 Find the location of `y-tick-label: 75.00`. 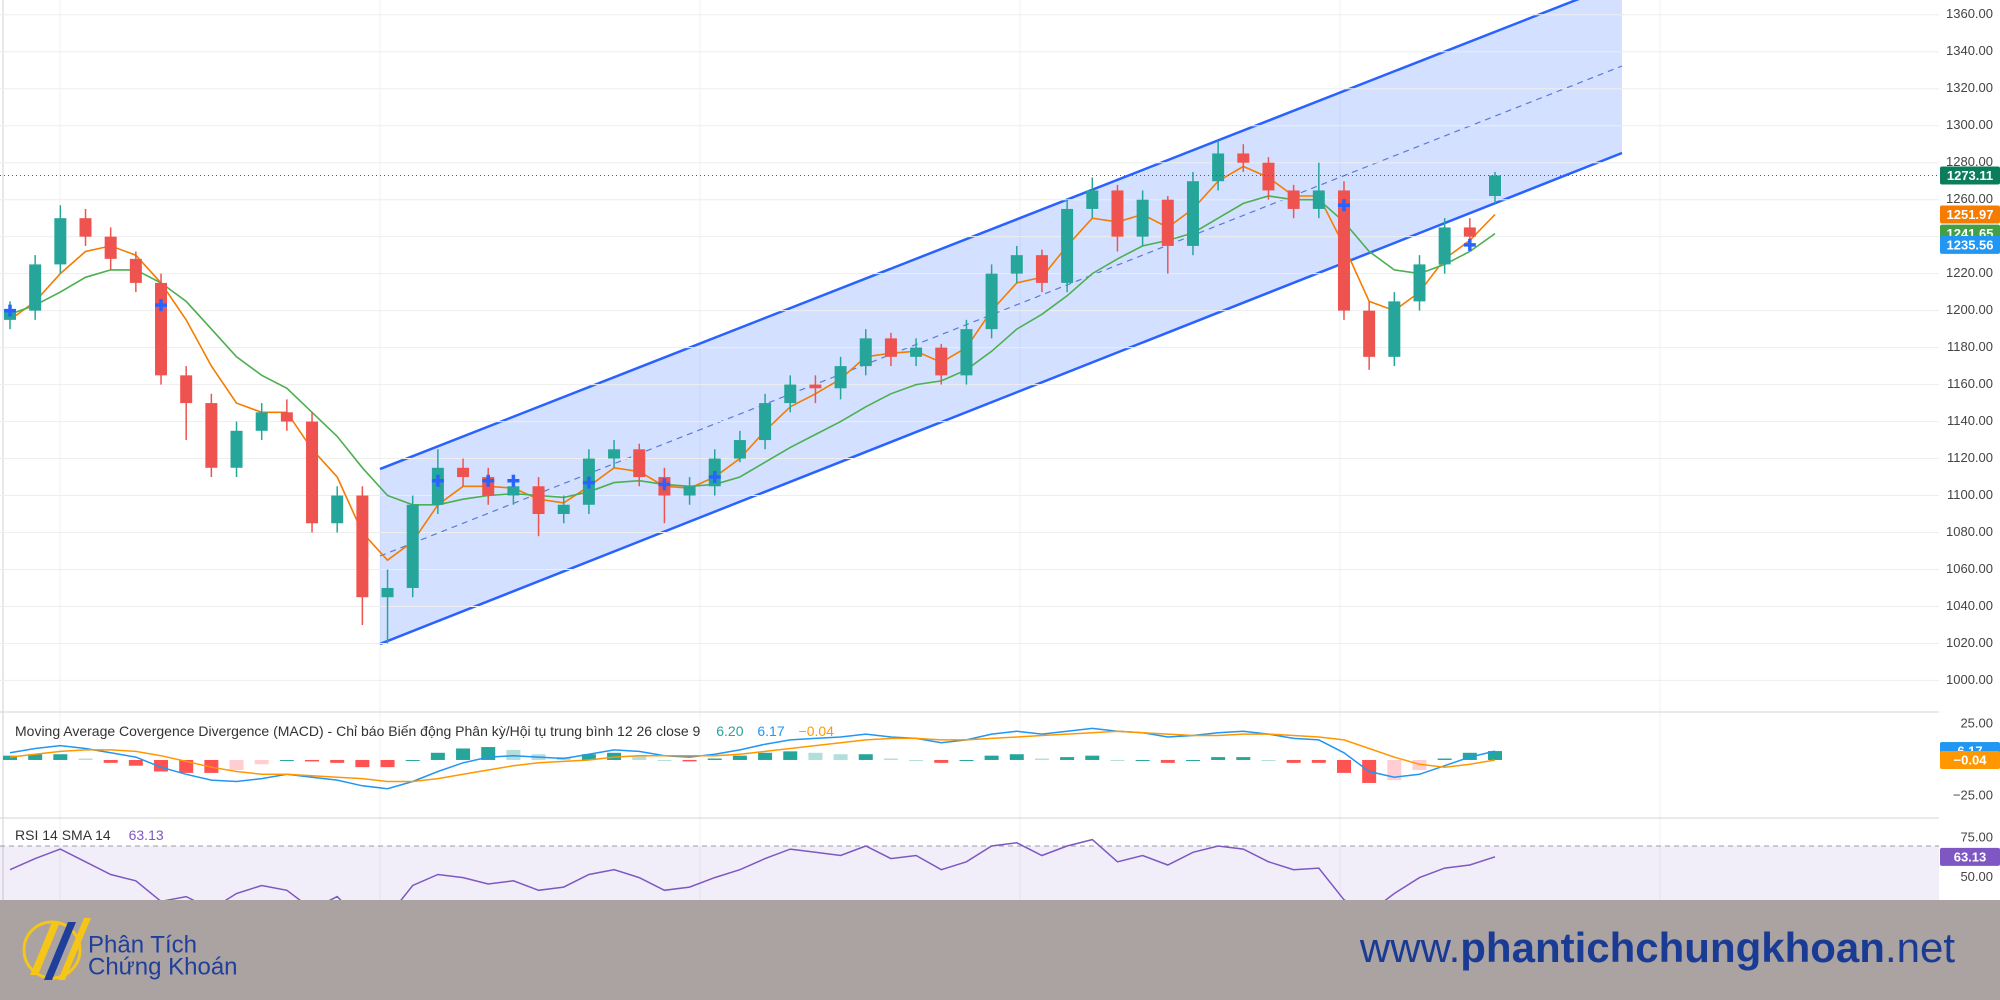

y-tick-label: 75.00 is located at coordinates (1976, 836).